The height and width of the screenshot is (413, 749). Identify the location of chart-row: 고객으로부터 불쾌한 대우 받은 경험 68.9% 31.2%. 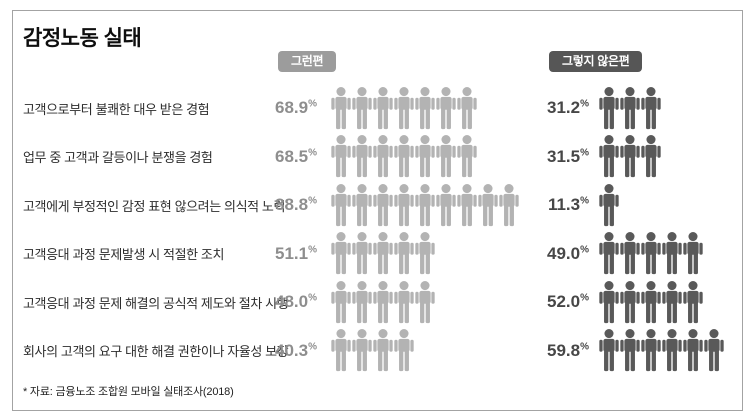
(377, 108).